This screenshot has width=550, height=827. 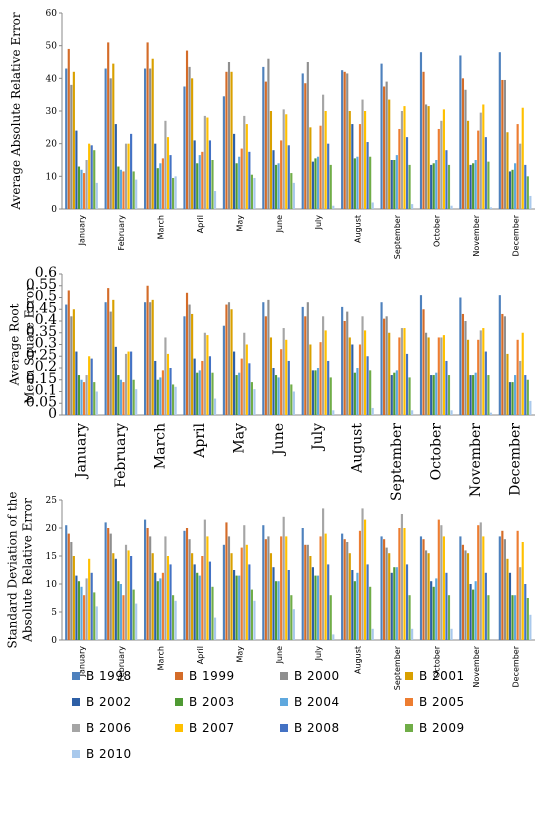 What do you see at coordinates (110, 586) in the screenshot?
I see `bar-b-2000-february` at bounding box center [110, 586].